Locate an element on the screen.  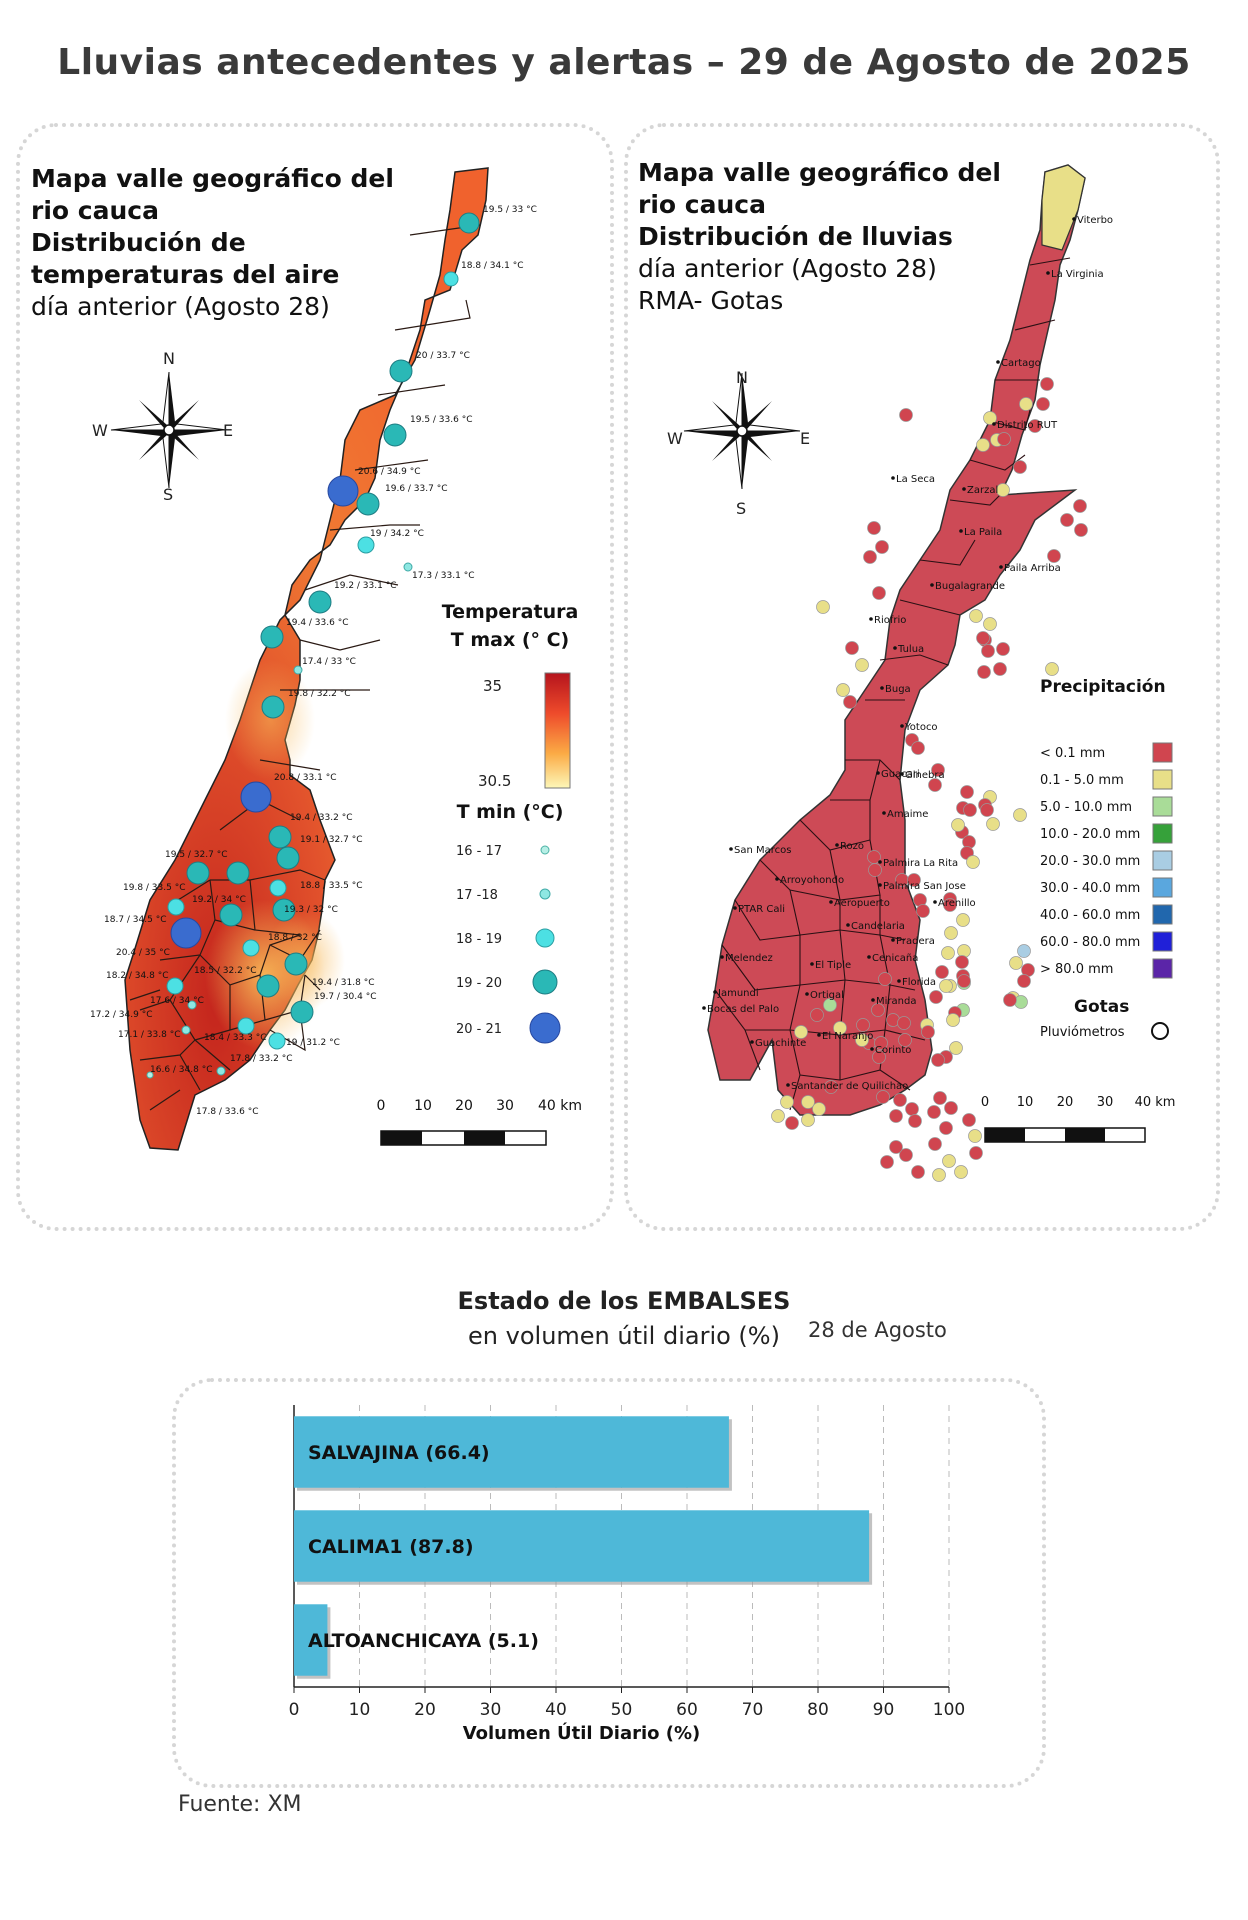
place-label: Viterbo is located at coordinates (1095, 220).